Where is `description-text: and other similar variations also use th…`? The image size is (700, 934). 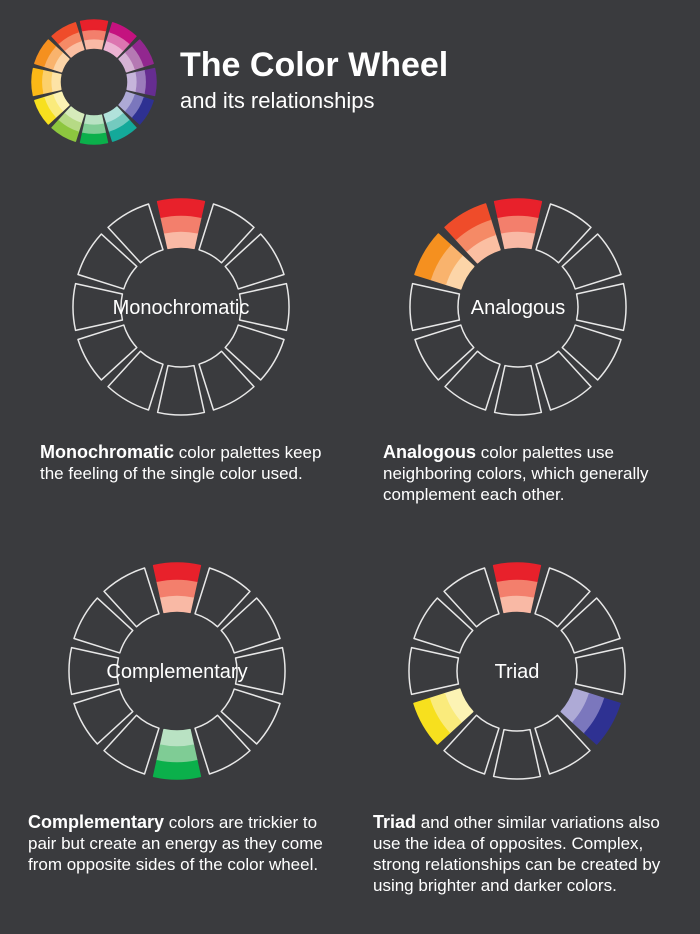 description-text: and other similar variations also use th… is located at coordinates (517, 854).